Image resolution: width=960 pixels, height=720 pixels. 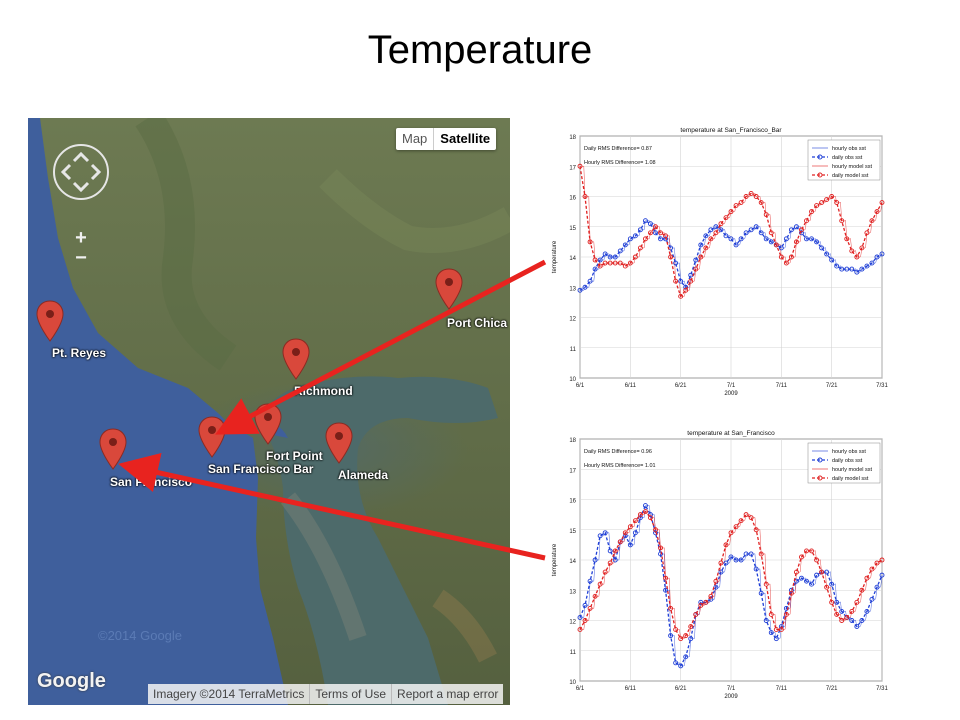 I want to click on report-error-link: Report a map error, so click(x=447, y=694).